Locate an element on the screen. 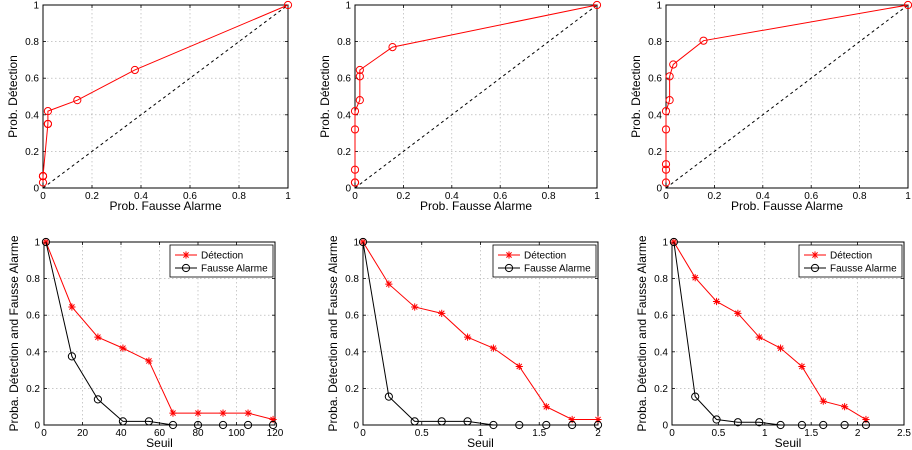 The height and width of the screenshot is (450, 912). x-tick-label: 0.2 is located at coordinates (714, 196).